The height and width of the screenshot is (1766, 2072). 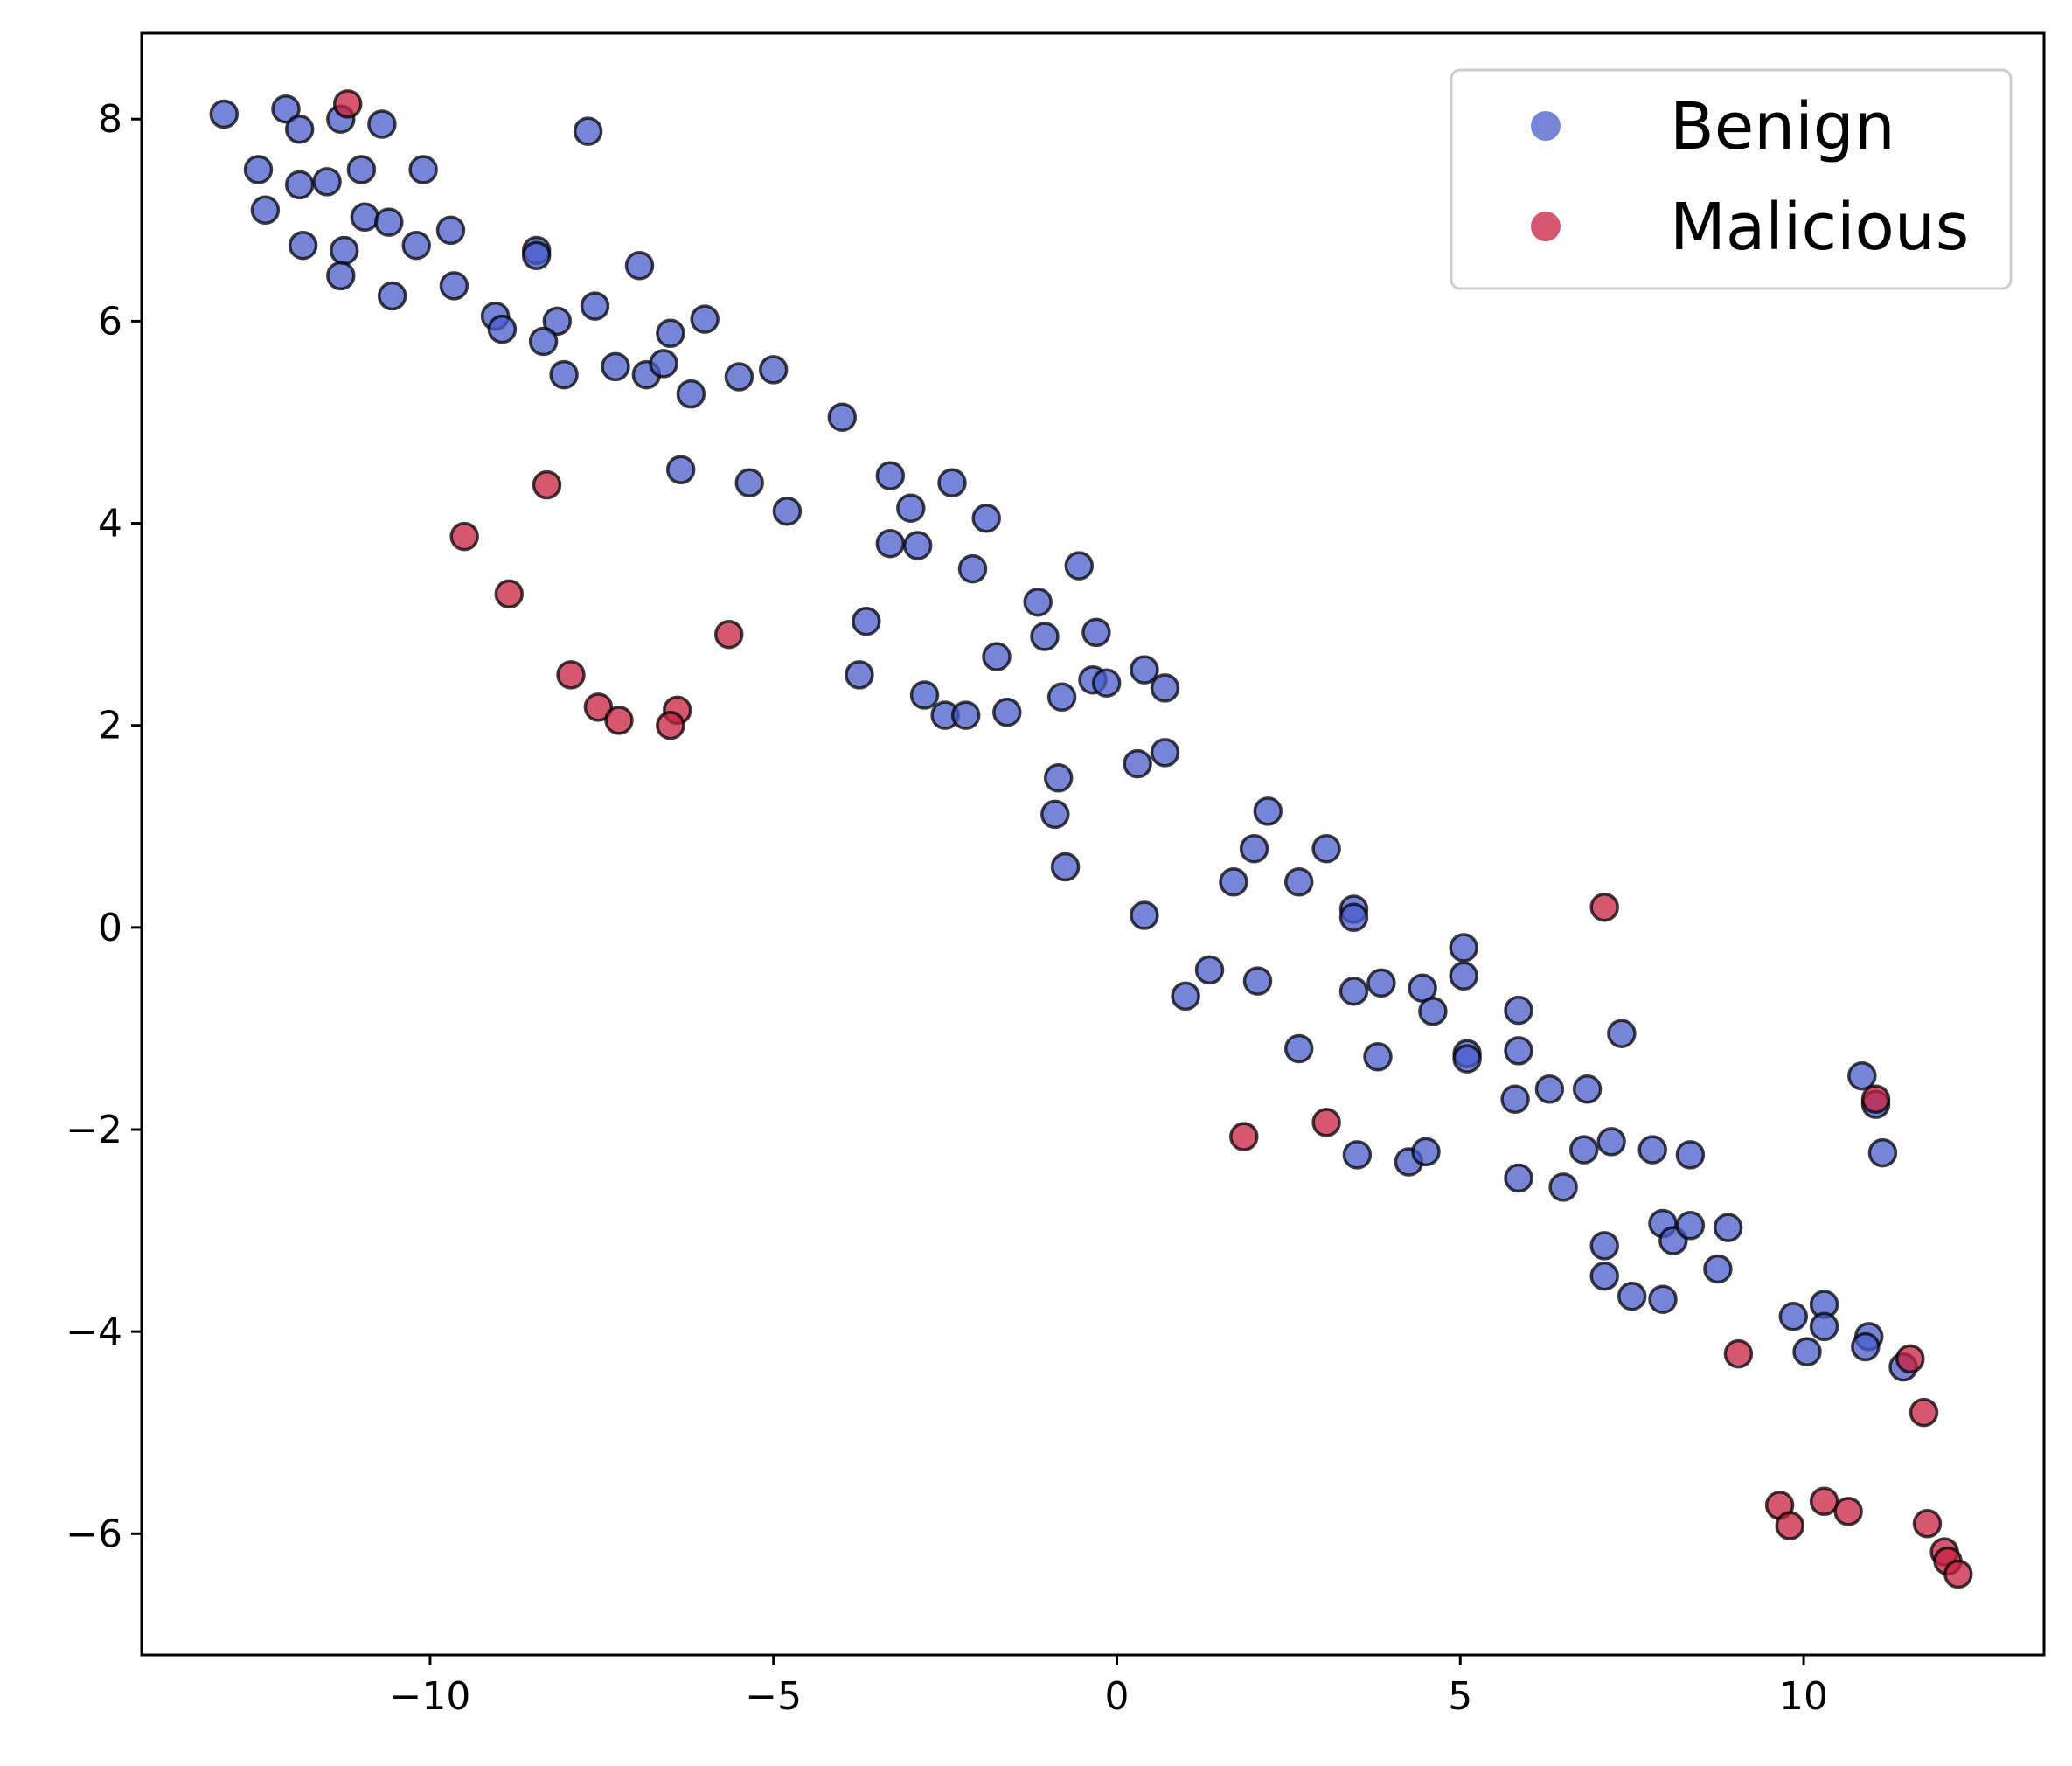 I want to click on x-tick-label: 0, so click(x=1116, y=1697).